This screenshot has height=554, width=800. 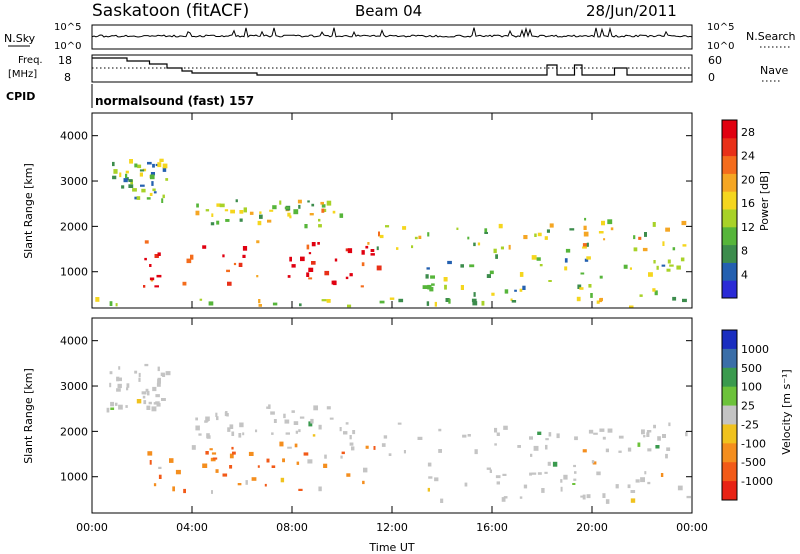 I want to click on power-colorbar-tick: 28, so click(x=748, y=132).